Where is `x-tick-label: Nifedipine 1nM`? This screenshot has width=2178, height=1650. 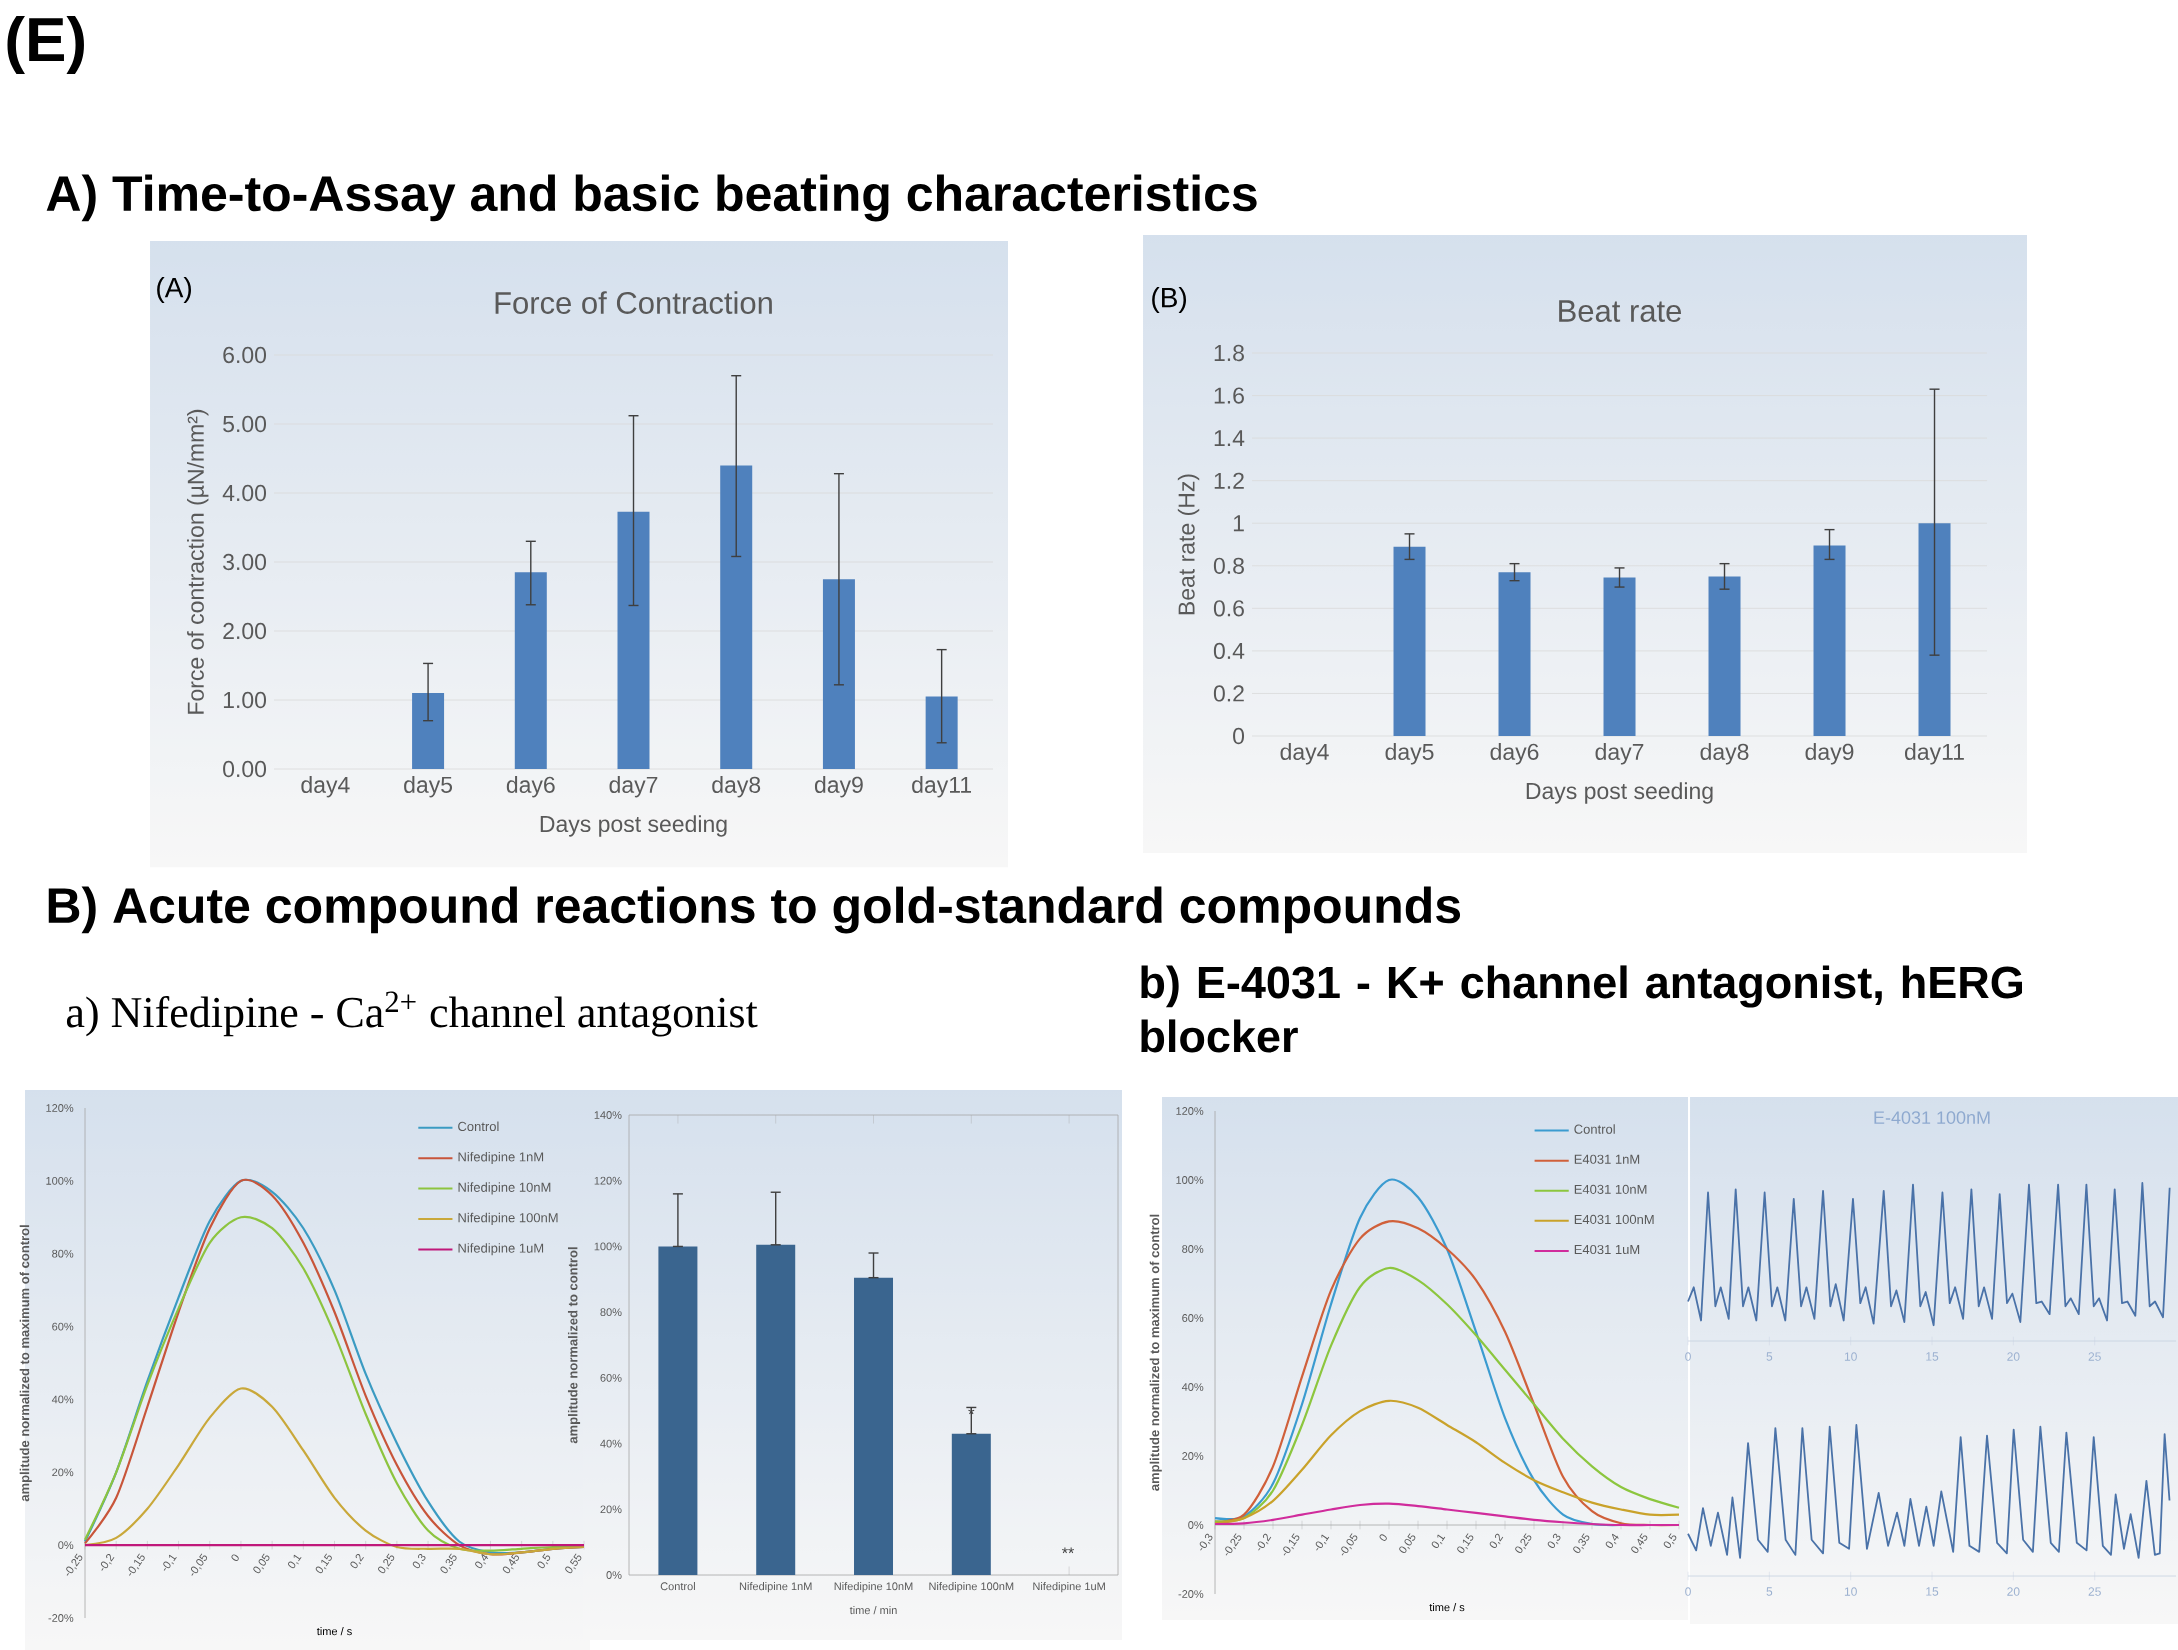
x-tick-label: Nifedipine 1nM is located at coordinates (775, 1587).